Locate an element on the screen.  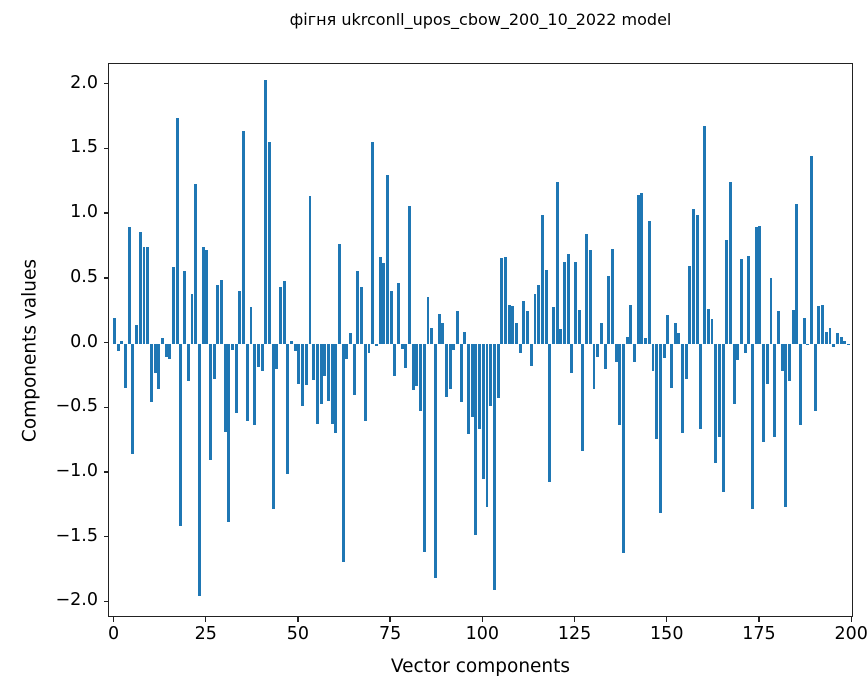
x-tick-label: 0 is located at coordinates (113, 634).